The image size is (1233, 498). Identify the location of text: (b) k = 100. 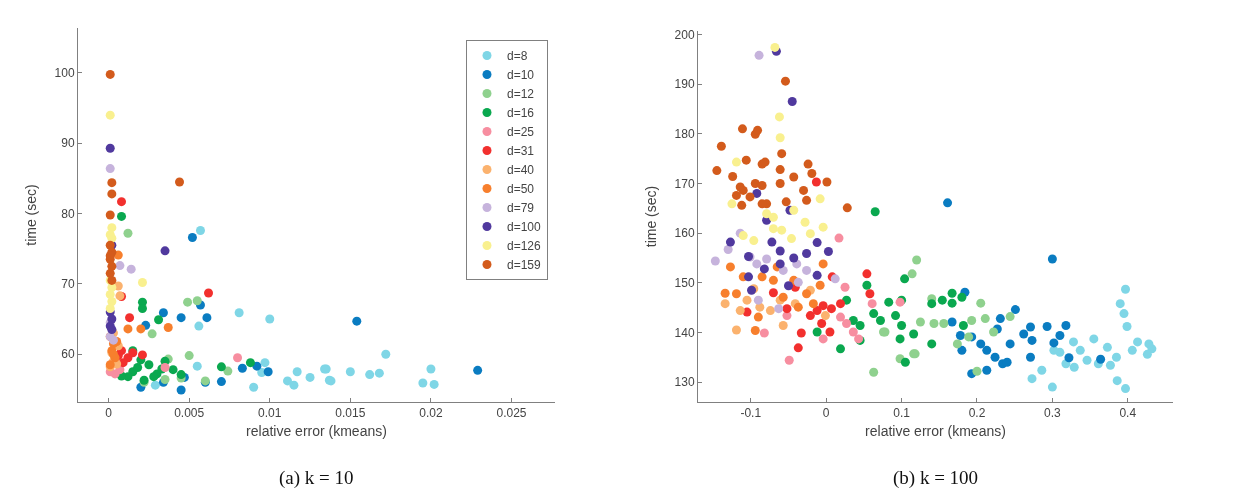
(936, 478).